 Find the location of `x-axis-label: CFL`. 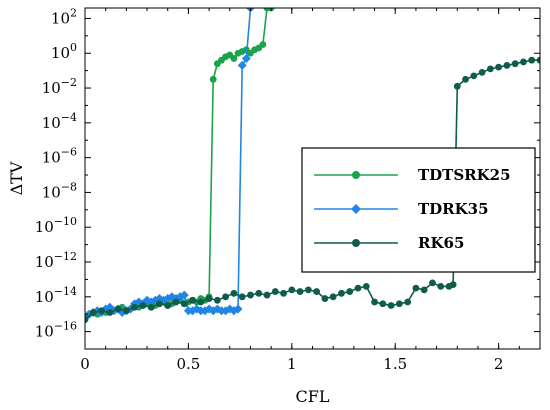

x-axis-label: CFL is located at coordinates (313, 396).